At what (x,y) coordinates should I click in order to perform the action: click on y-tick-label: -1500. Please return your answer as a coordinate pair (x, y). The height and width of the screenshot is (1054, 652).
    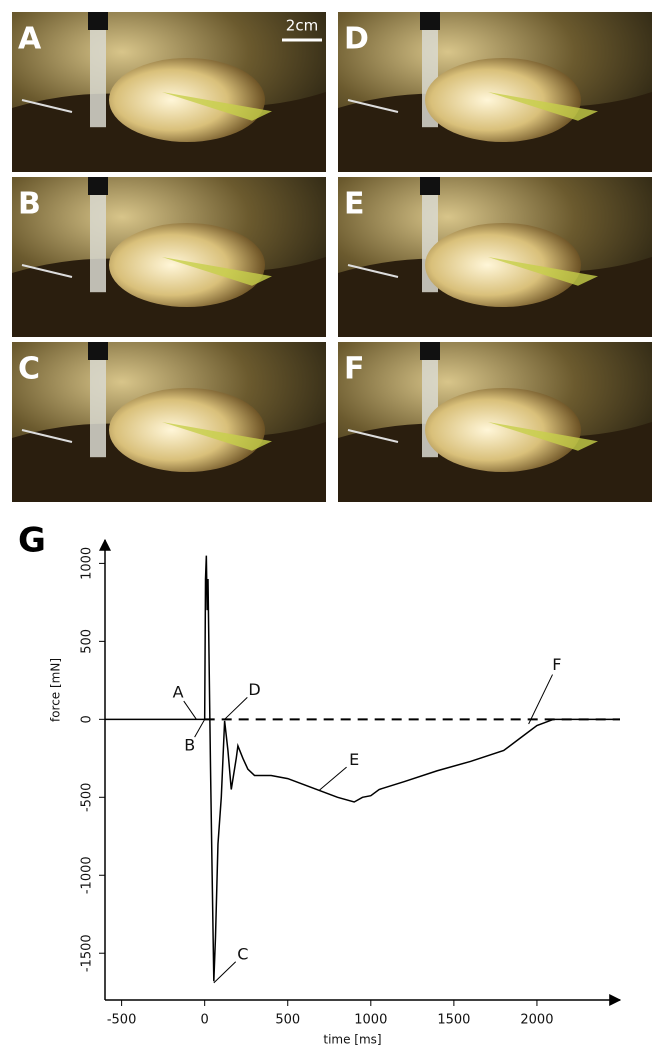
    Looking at the image, I should click on (87, 953).